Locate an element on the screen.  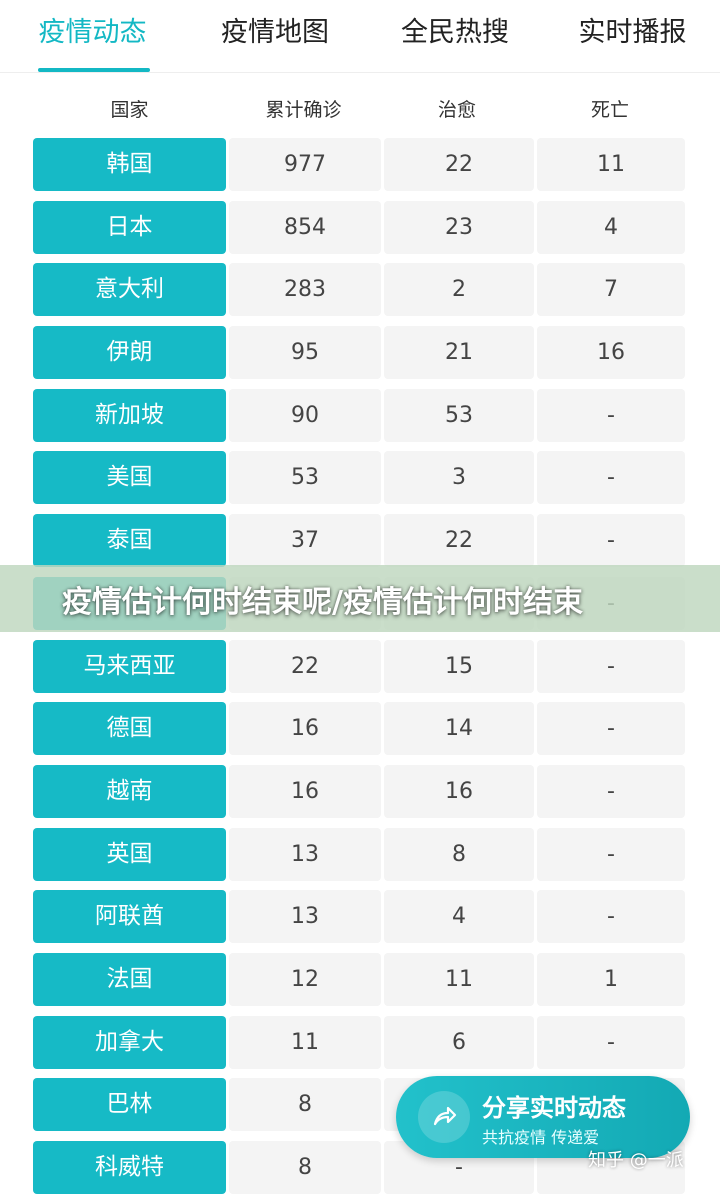
country-cell: 日本 is located at coordinates (129, 227).